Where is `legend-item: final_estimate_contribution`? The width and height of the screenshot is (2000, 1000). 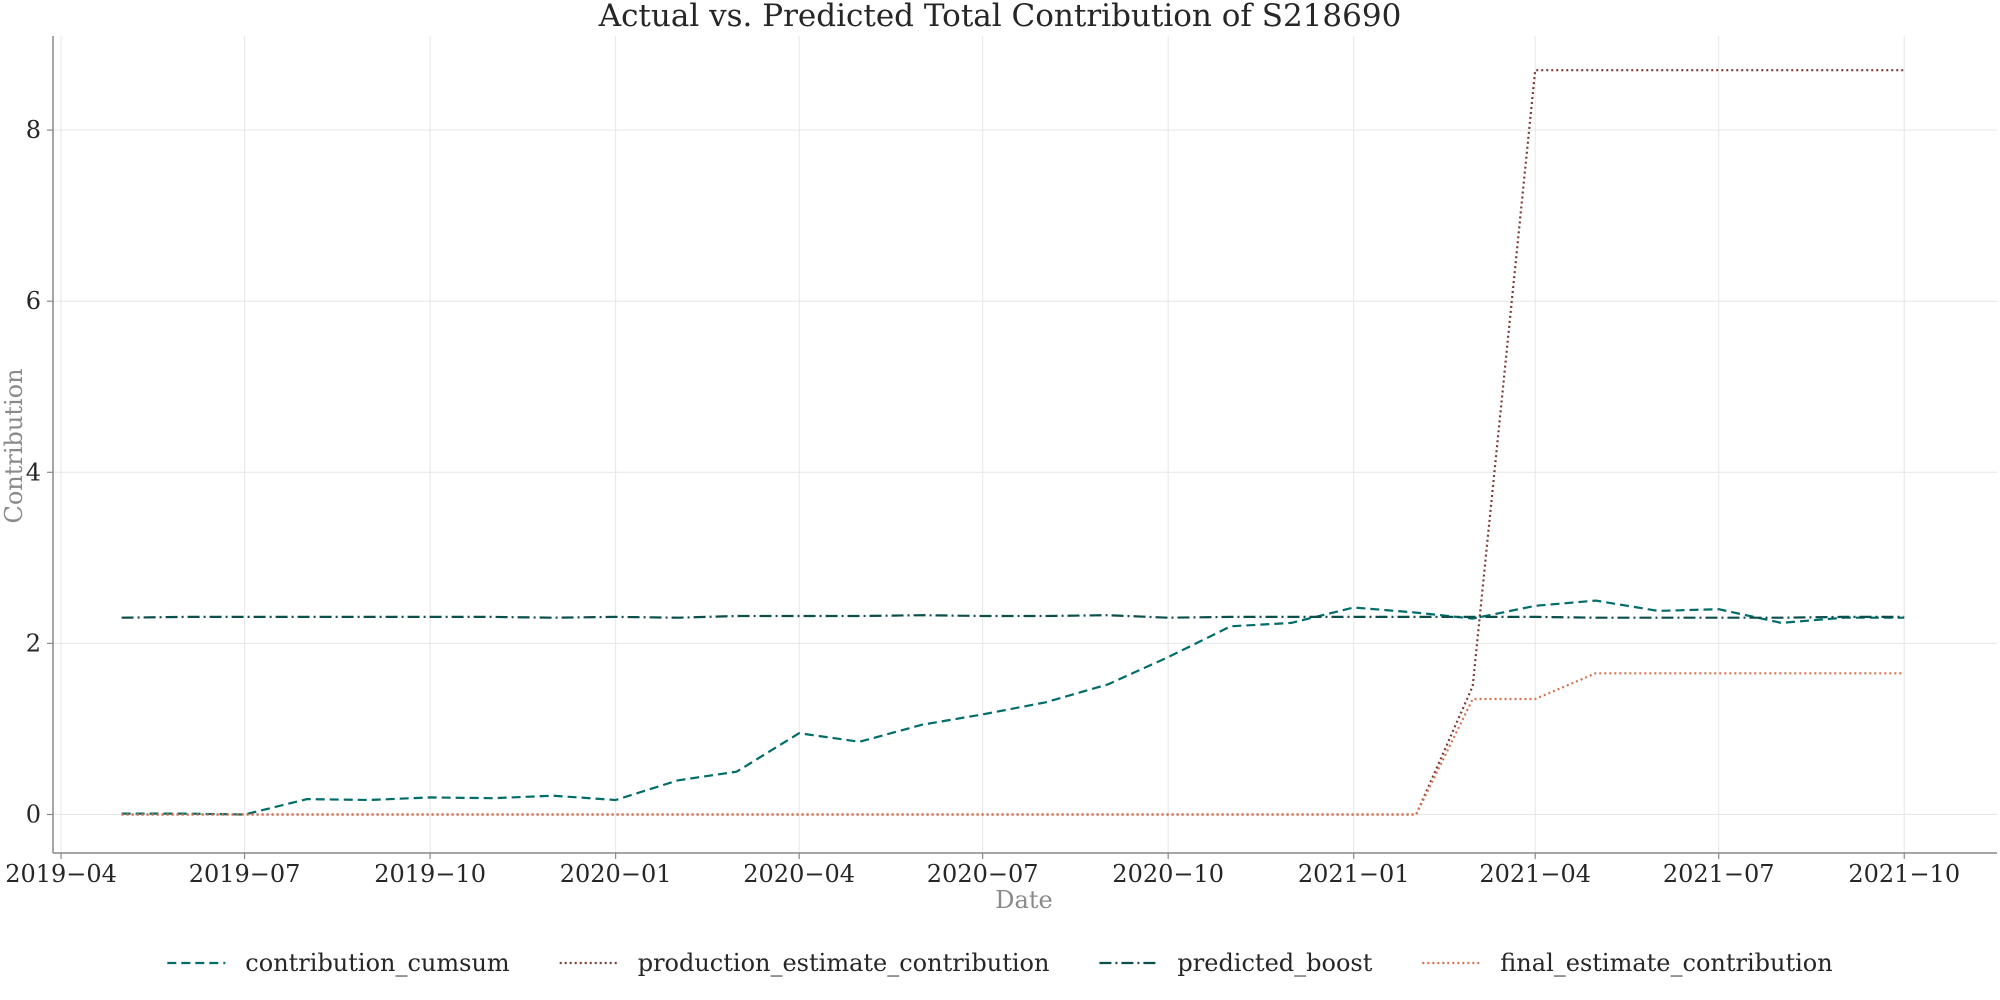
legend-item: final_estimate_contribution is located at coordinates (1627, 963).